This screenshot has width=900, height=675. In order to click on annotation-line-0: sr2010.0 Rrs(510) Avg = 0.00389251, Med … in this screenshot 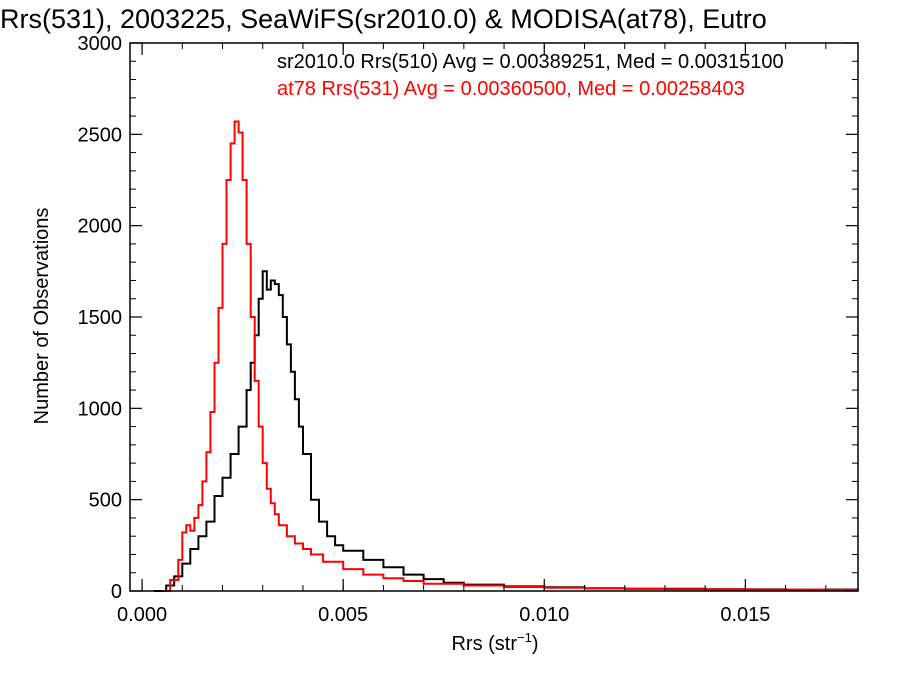, I will do `click(530, 62)`.